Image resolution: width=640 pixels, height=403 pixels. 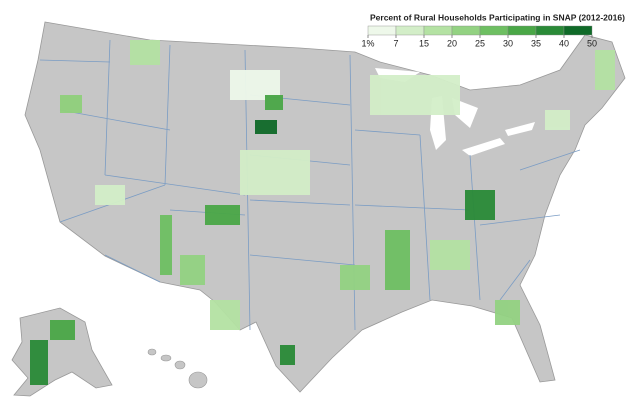 What do you see at coordinates (424, 43) in the screenshot?
I see `legend-tick-label: 15` at bounding box center [424, 43].